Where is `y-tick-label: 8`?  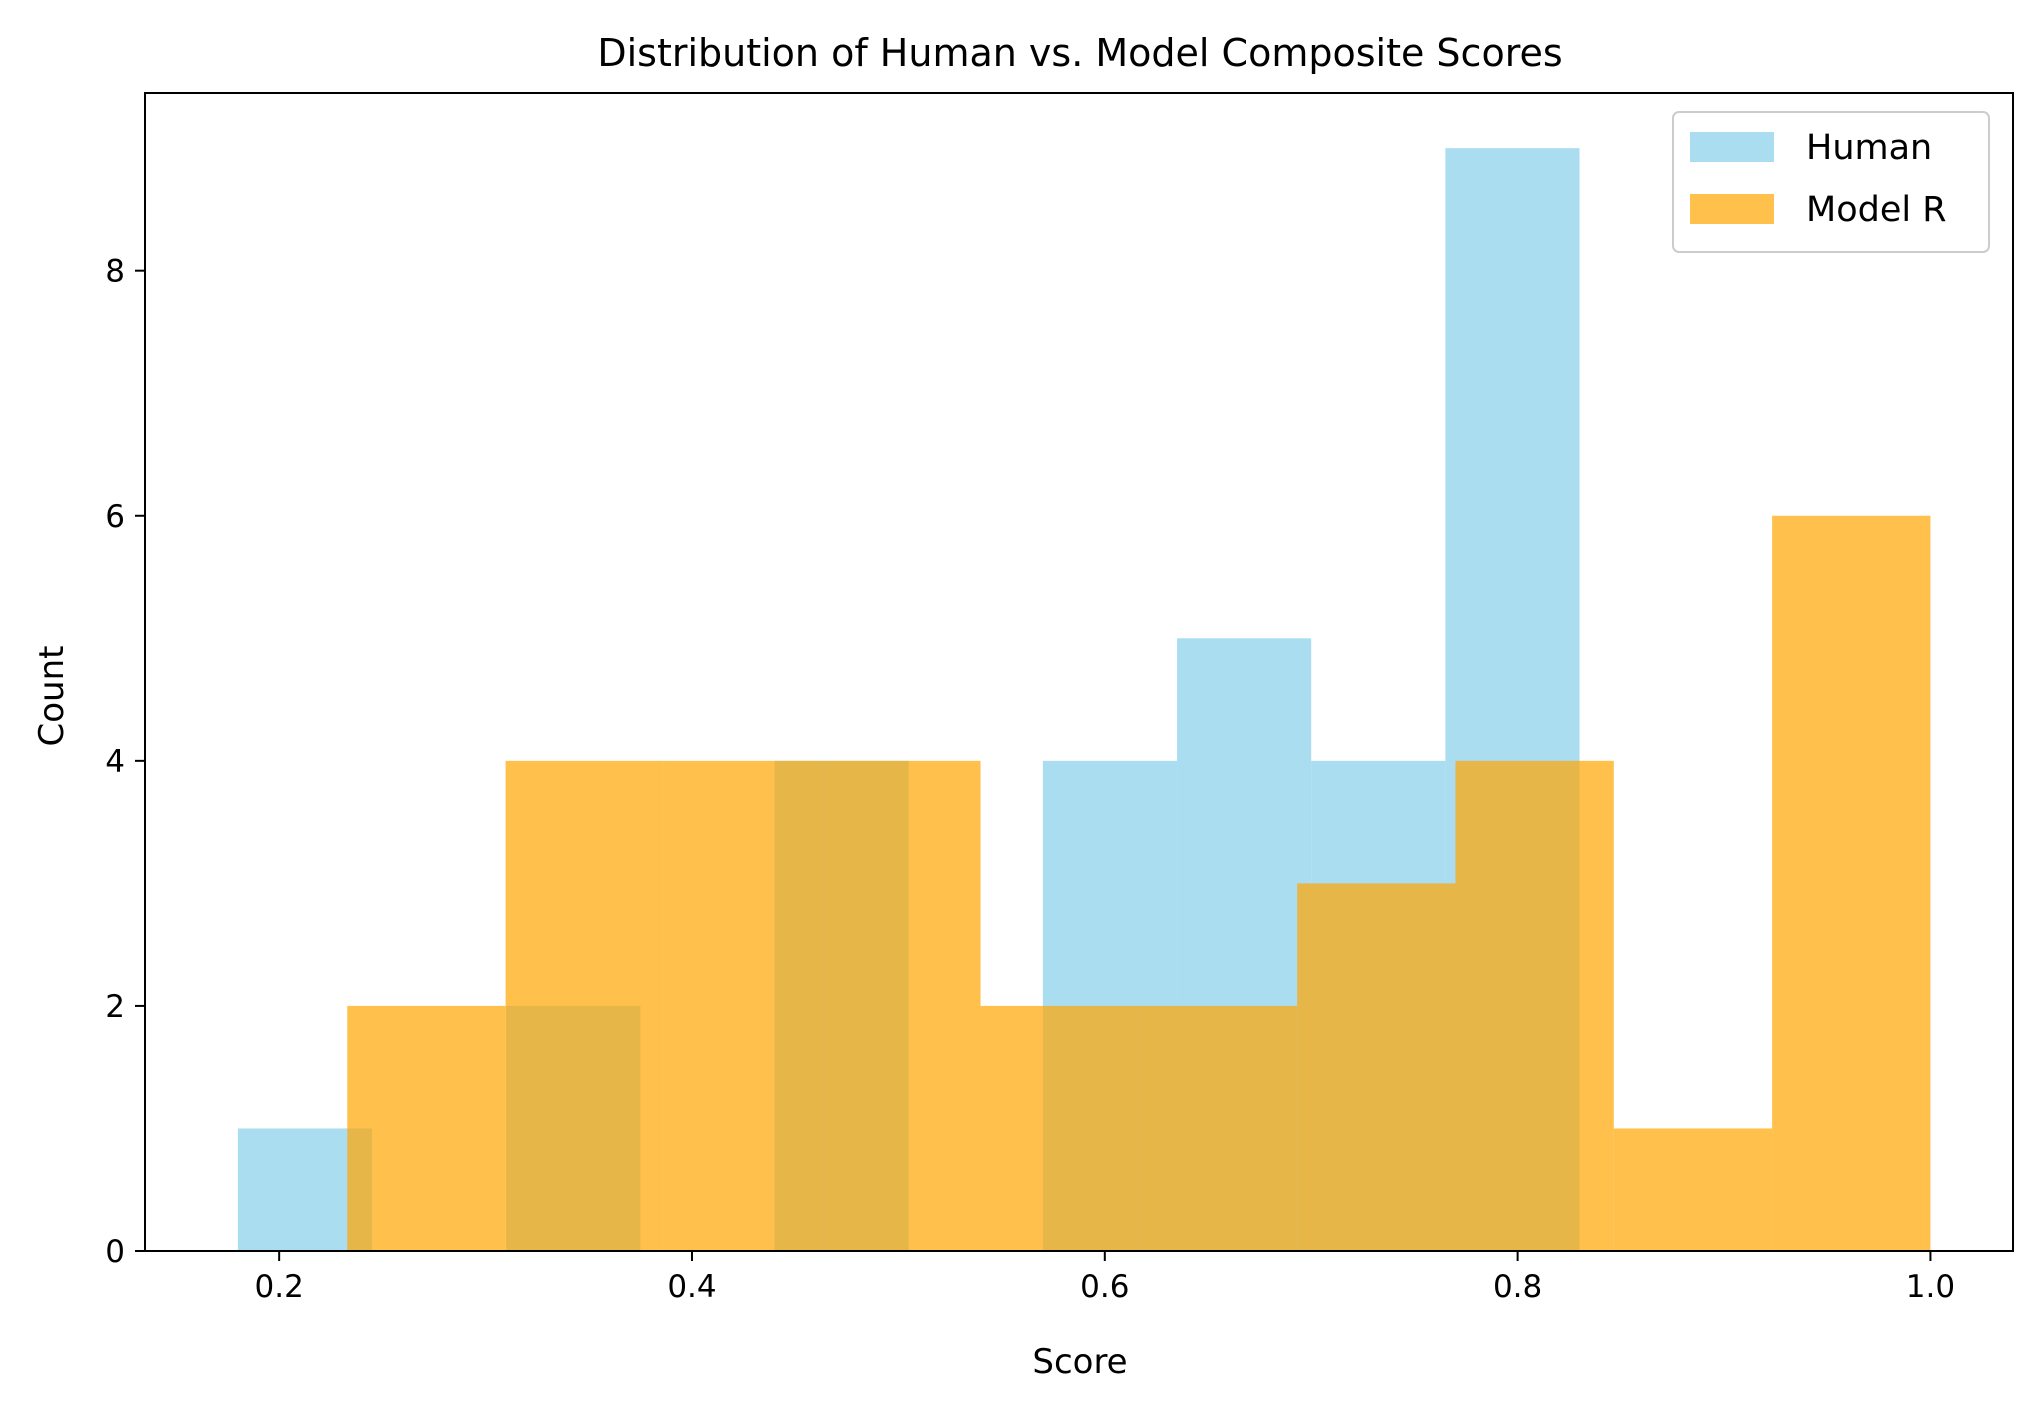 y-tick-label: 8 is located at coordinates (115, 272).